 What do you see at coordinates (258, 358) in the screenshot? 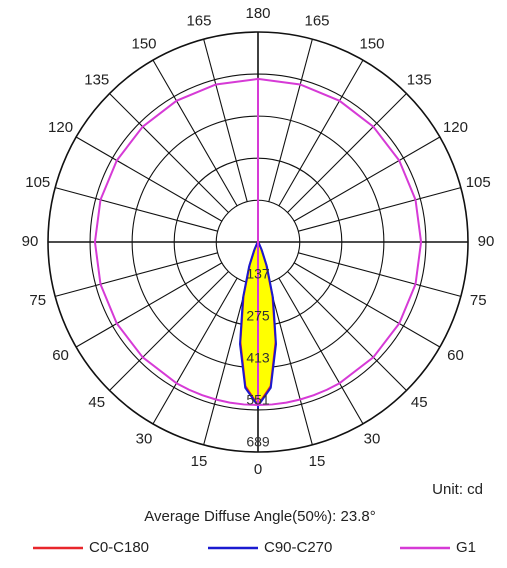
I see `r-tick-label: 413` at bounding box center [258, 358].